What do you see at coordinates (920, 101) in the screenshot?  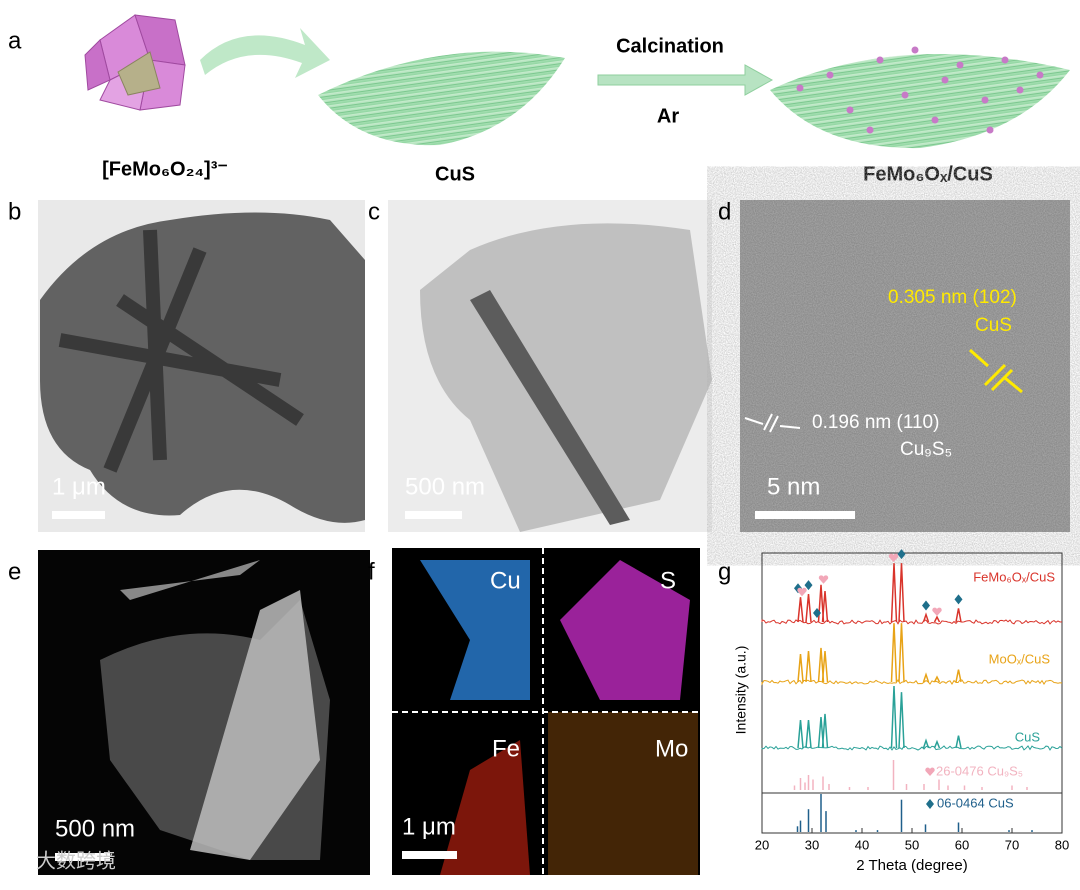 I see `product-sheet` at bounding box center [920, 101].